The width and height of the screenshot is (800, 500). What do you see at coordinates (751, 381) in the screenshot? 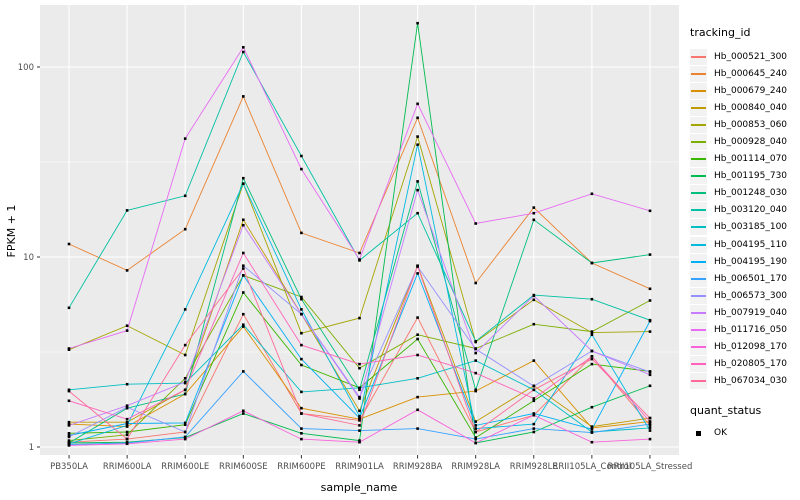
I see `legend-item-label: Hb_067034_030` at bounding box center [751, 381].